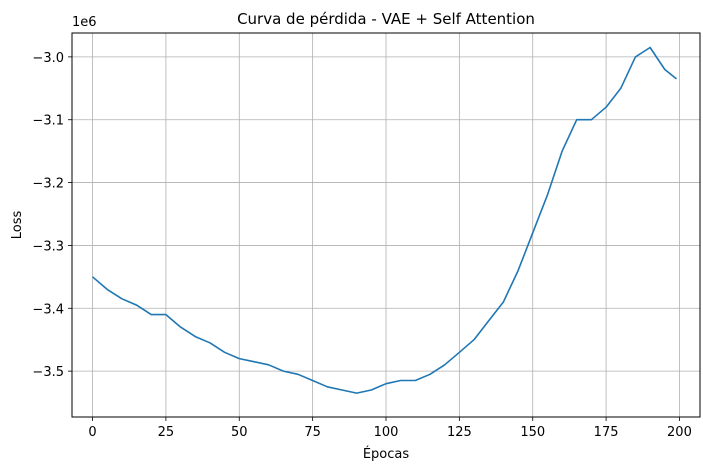 The width and height of the screenshot is (703, 472). Describe the element at coordinates (48, 184) in the screenshot. I see `y-tick-label: −3.2` at that location.